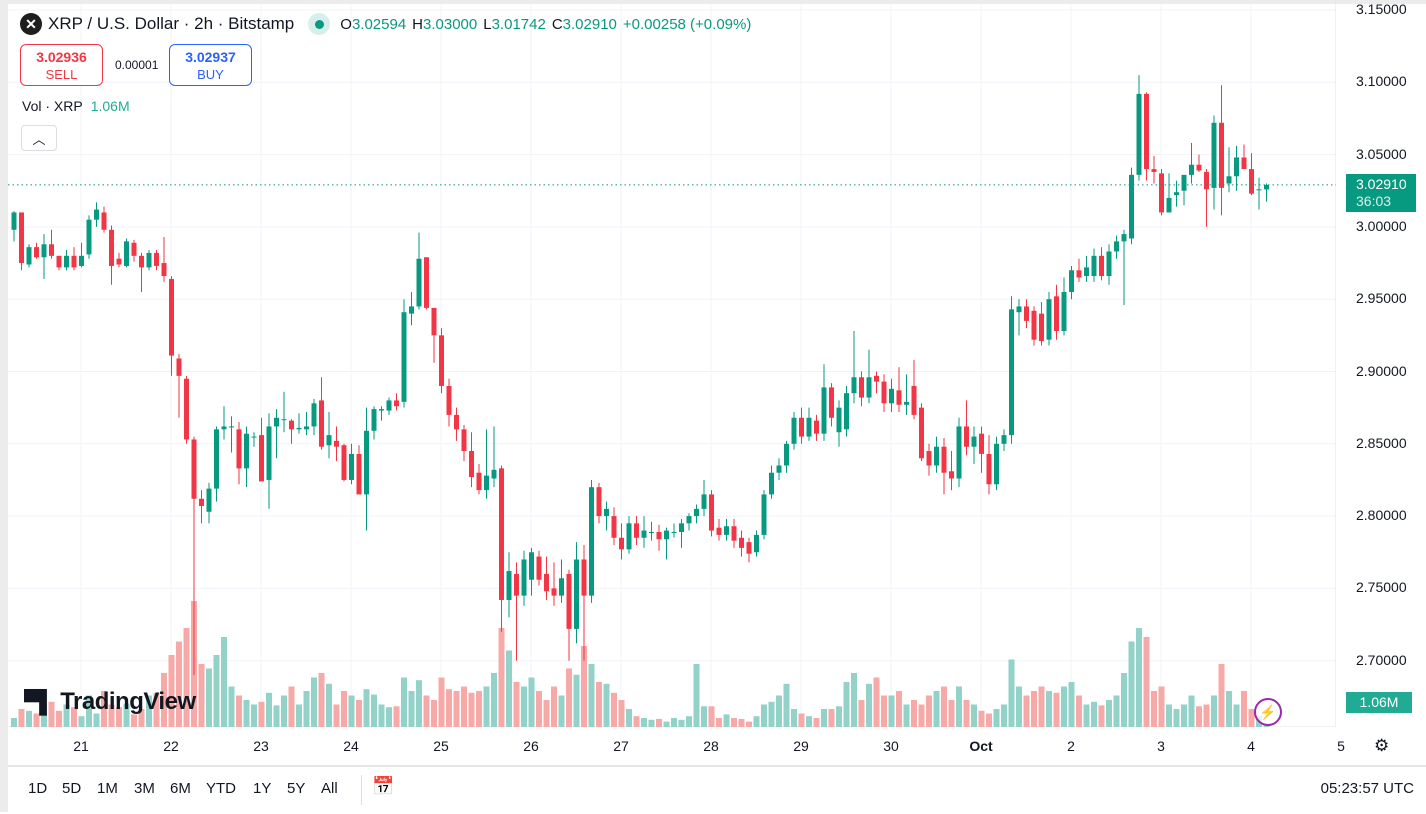  What do you see at coordinates (128, 701) in the screenshot?
I see `brand-name: TradingView` at bounding box center [128, 701].